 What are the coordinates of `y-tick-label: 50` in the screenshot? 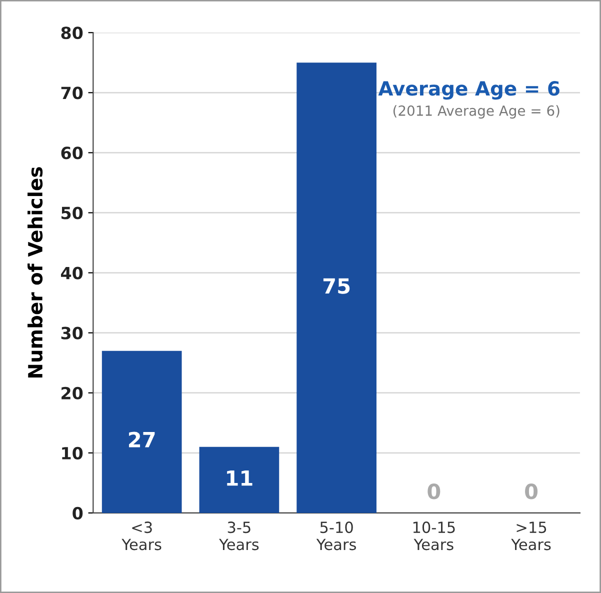 It's located at (72, 213).